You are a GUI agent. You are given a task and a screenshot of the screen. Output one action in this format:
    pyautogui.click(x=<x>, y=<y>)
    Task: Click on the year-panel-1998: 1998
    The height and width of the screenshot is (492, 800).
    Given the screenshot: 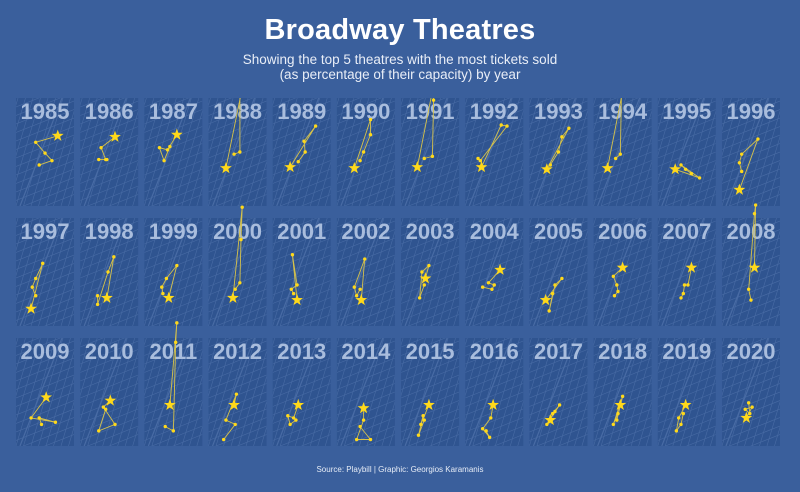 What is the action you would take?
    pyautogui.click(x=109, y=272)
    